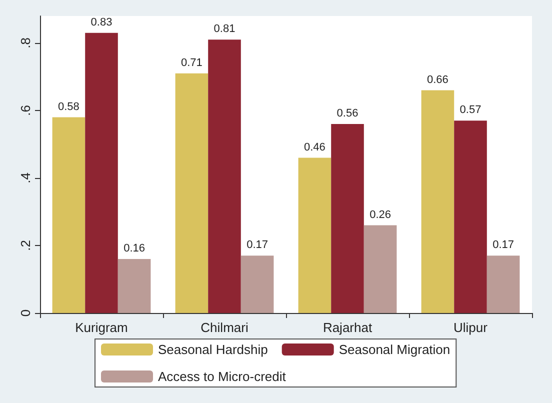  I want to click on data-label: 0.81, so click(225, 29).